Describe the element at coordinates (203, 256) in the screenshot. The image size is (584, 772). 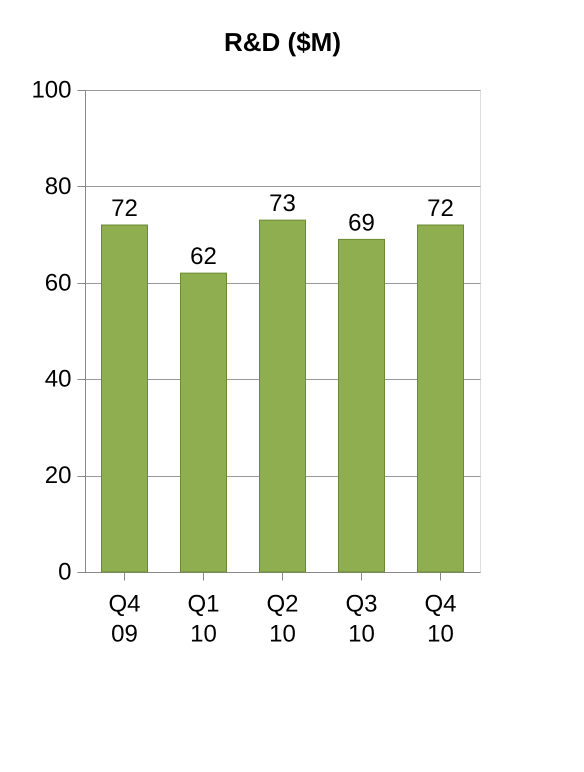
I see `data-label: 62` at that location.